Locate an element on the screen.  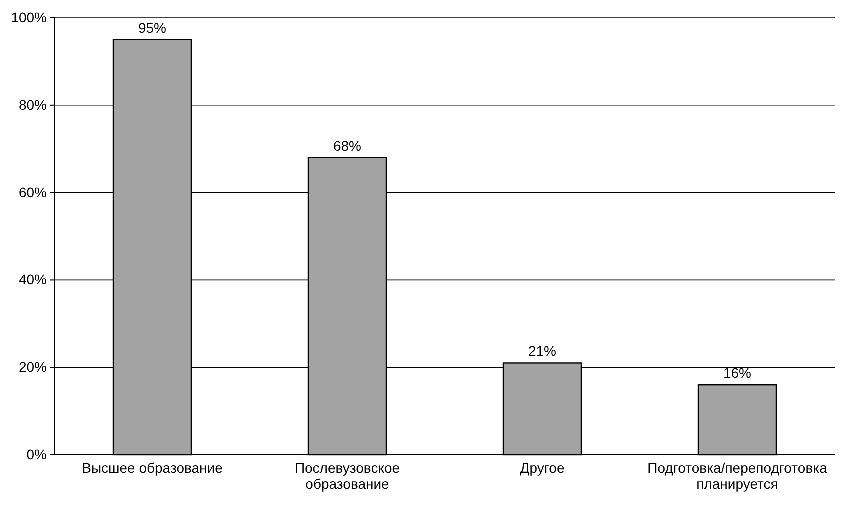
y-tick-label: 20% is located at coordinates (32, 367).